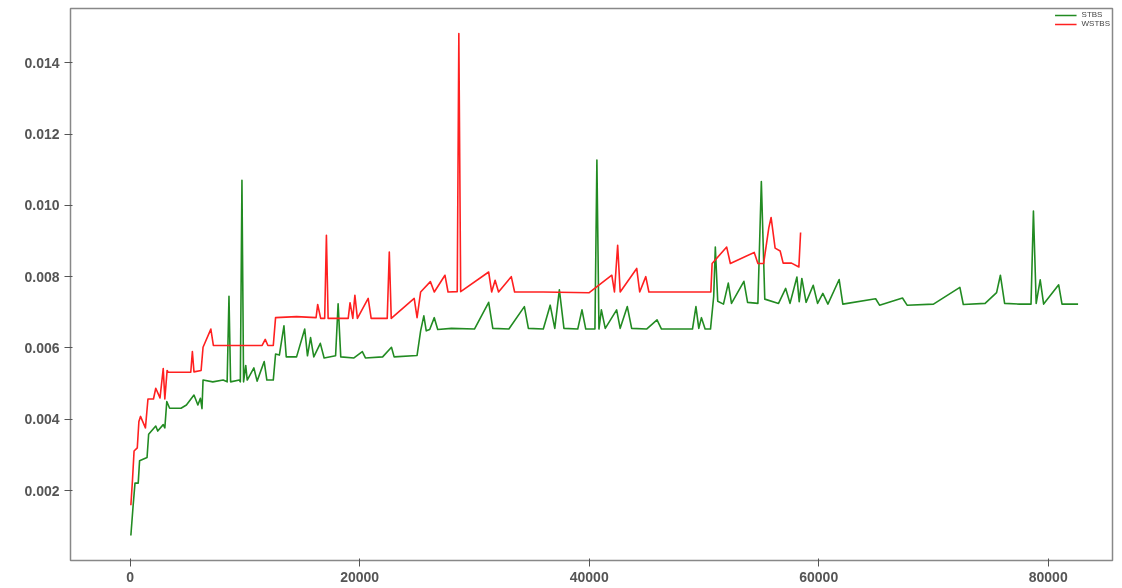 The height and width of the screenshot is (588, 1122). Describe the element at coordinates (360, 576) in the screenshot. I see `x-tick-label: 20000` at that location.